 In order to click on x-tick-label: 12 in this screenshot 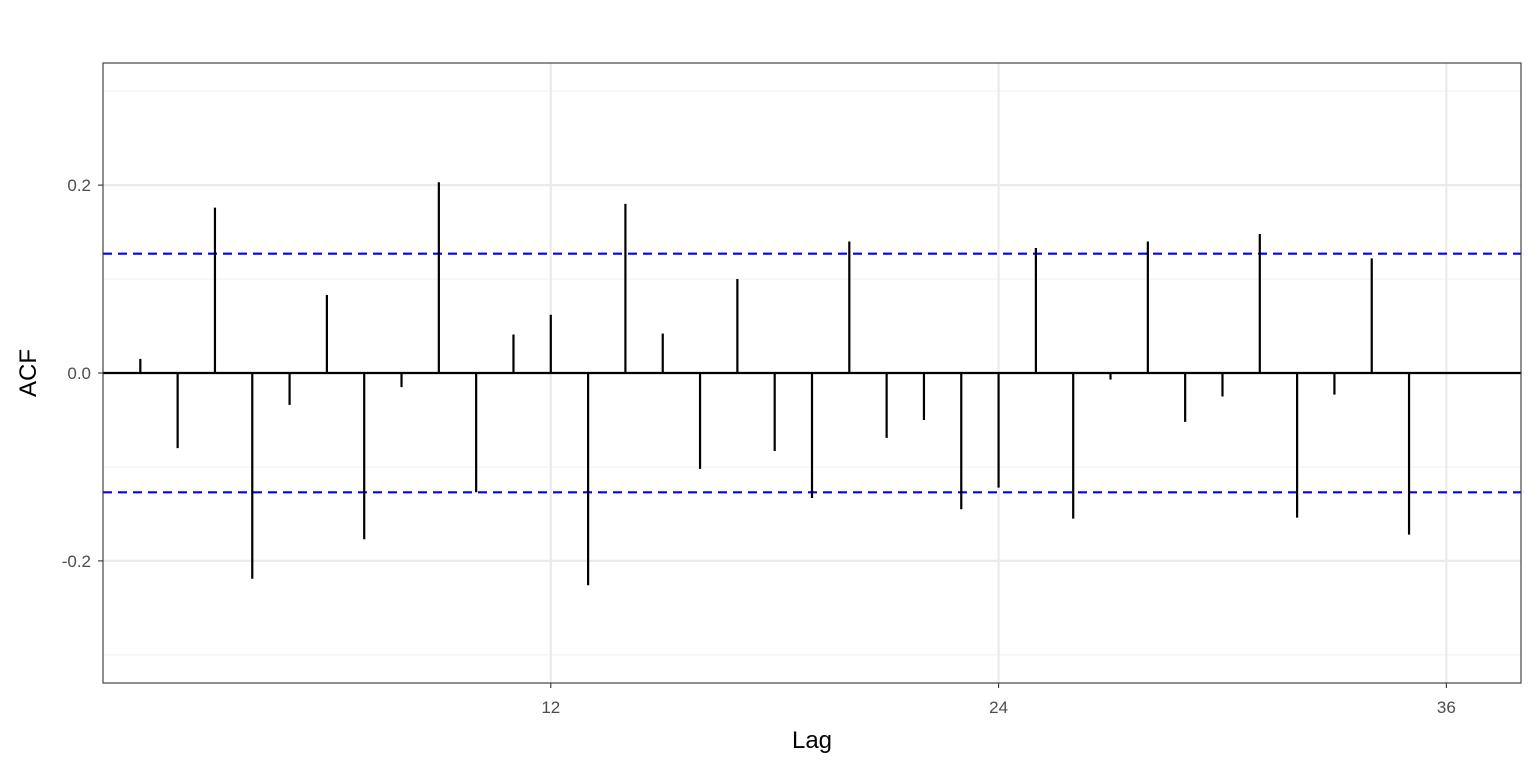, I will do `click(550, 707)`.